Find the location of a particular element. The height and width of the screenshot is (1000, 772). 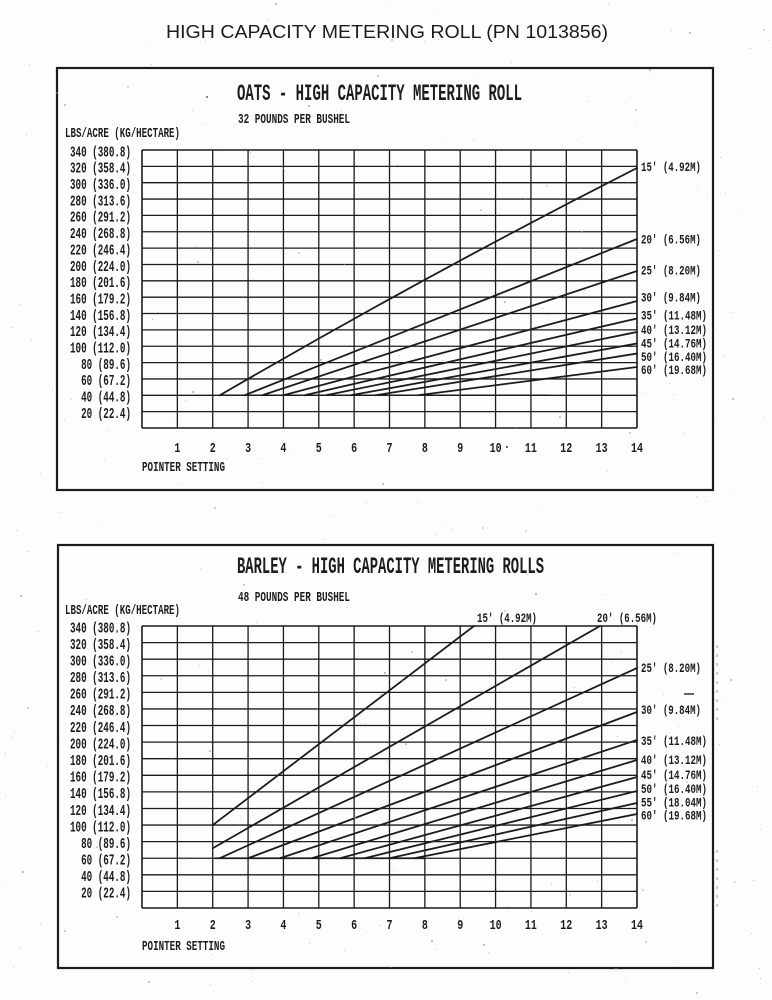

svg-text:BARLEY - HIGH CAPACITY METERIN: BARLEY - HIGH CAPACITY METERING ROLLS is located at coordinates (390, 567).